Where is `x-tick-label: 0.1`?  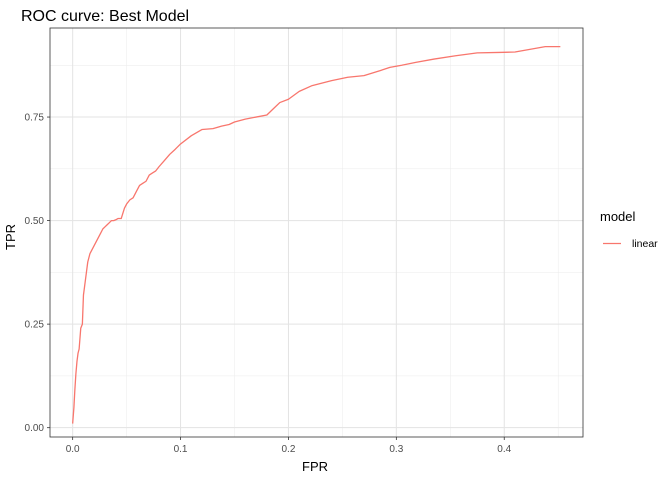
x-tick-label: 0.1 is located at coordinates (181, 449).